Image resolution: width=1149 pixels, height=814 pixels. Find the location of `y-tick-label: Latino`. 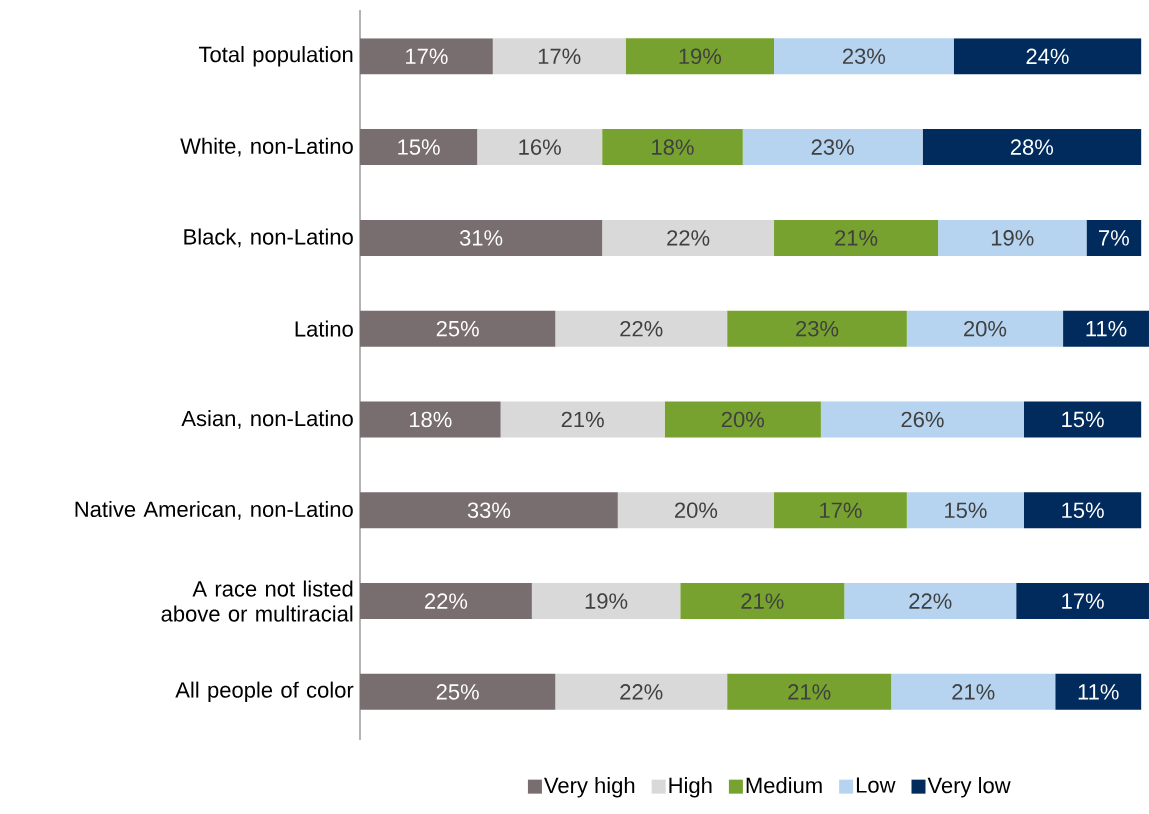

y-tick-label: Latino is located at coordinates (324, 328).